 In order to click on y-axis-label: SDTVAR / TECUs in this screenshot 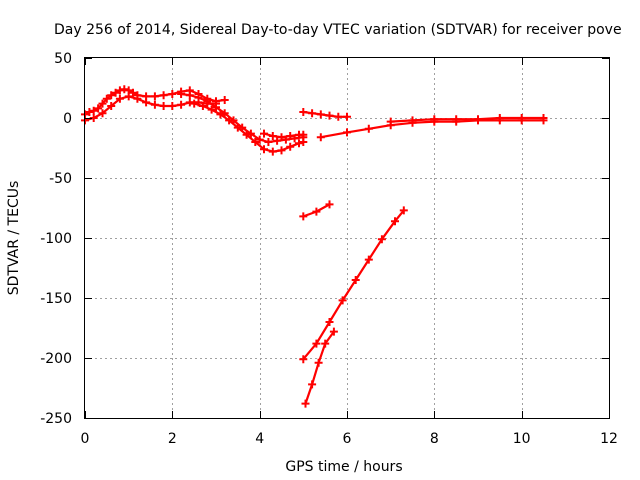, I will do `click(14, 238)`.